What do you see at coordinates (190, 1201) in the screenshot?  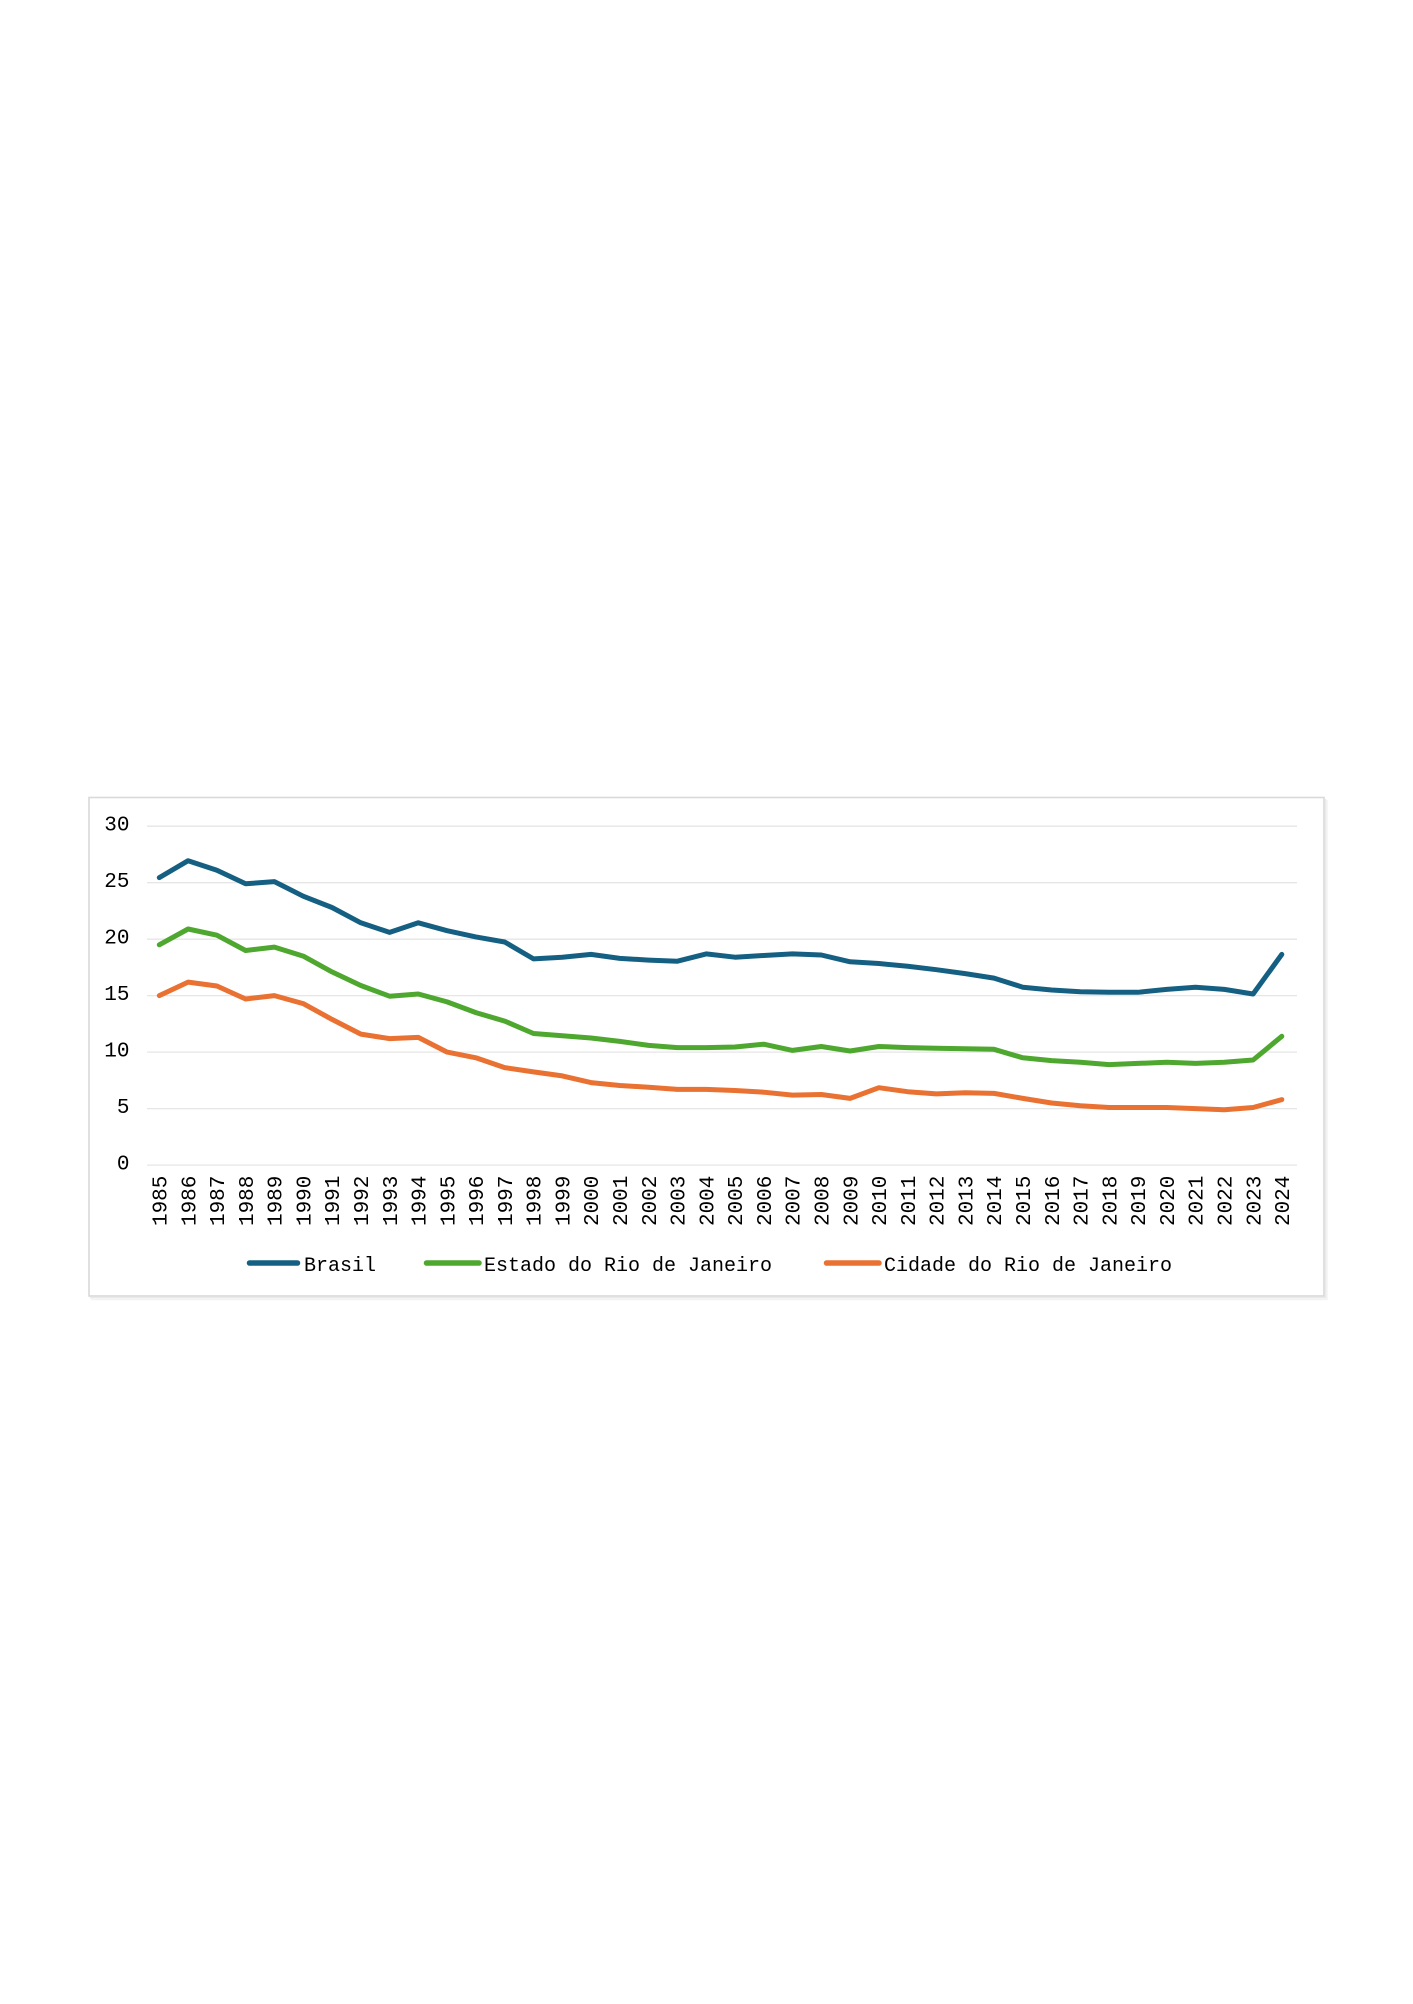 I see `svg-text: 1986` at bounding box center [190, 1201].